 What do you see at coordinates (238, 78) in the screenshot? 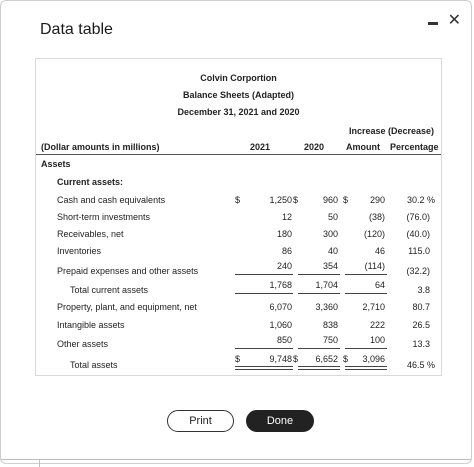
I see `company-name: Colvin Corportion` at bounding box center [238, 78].